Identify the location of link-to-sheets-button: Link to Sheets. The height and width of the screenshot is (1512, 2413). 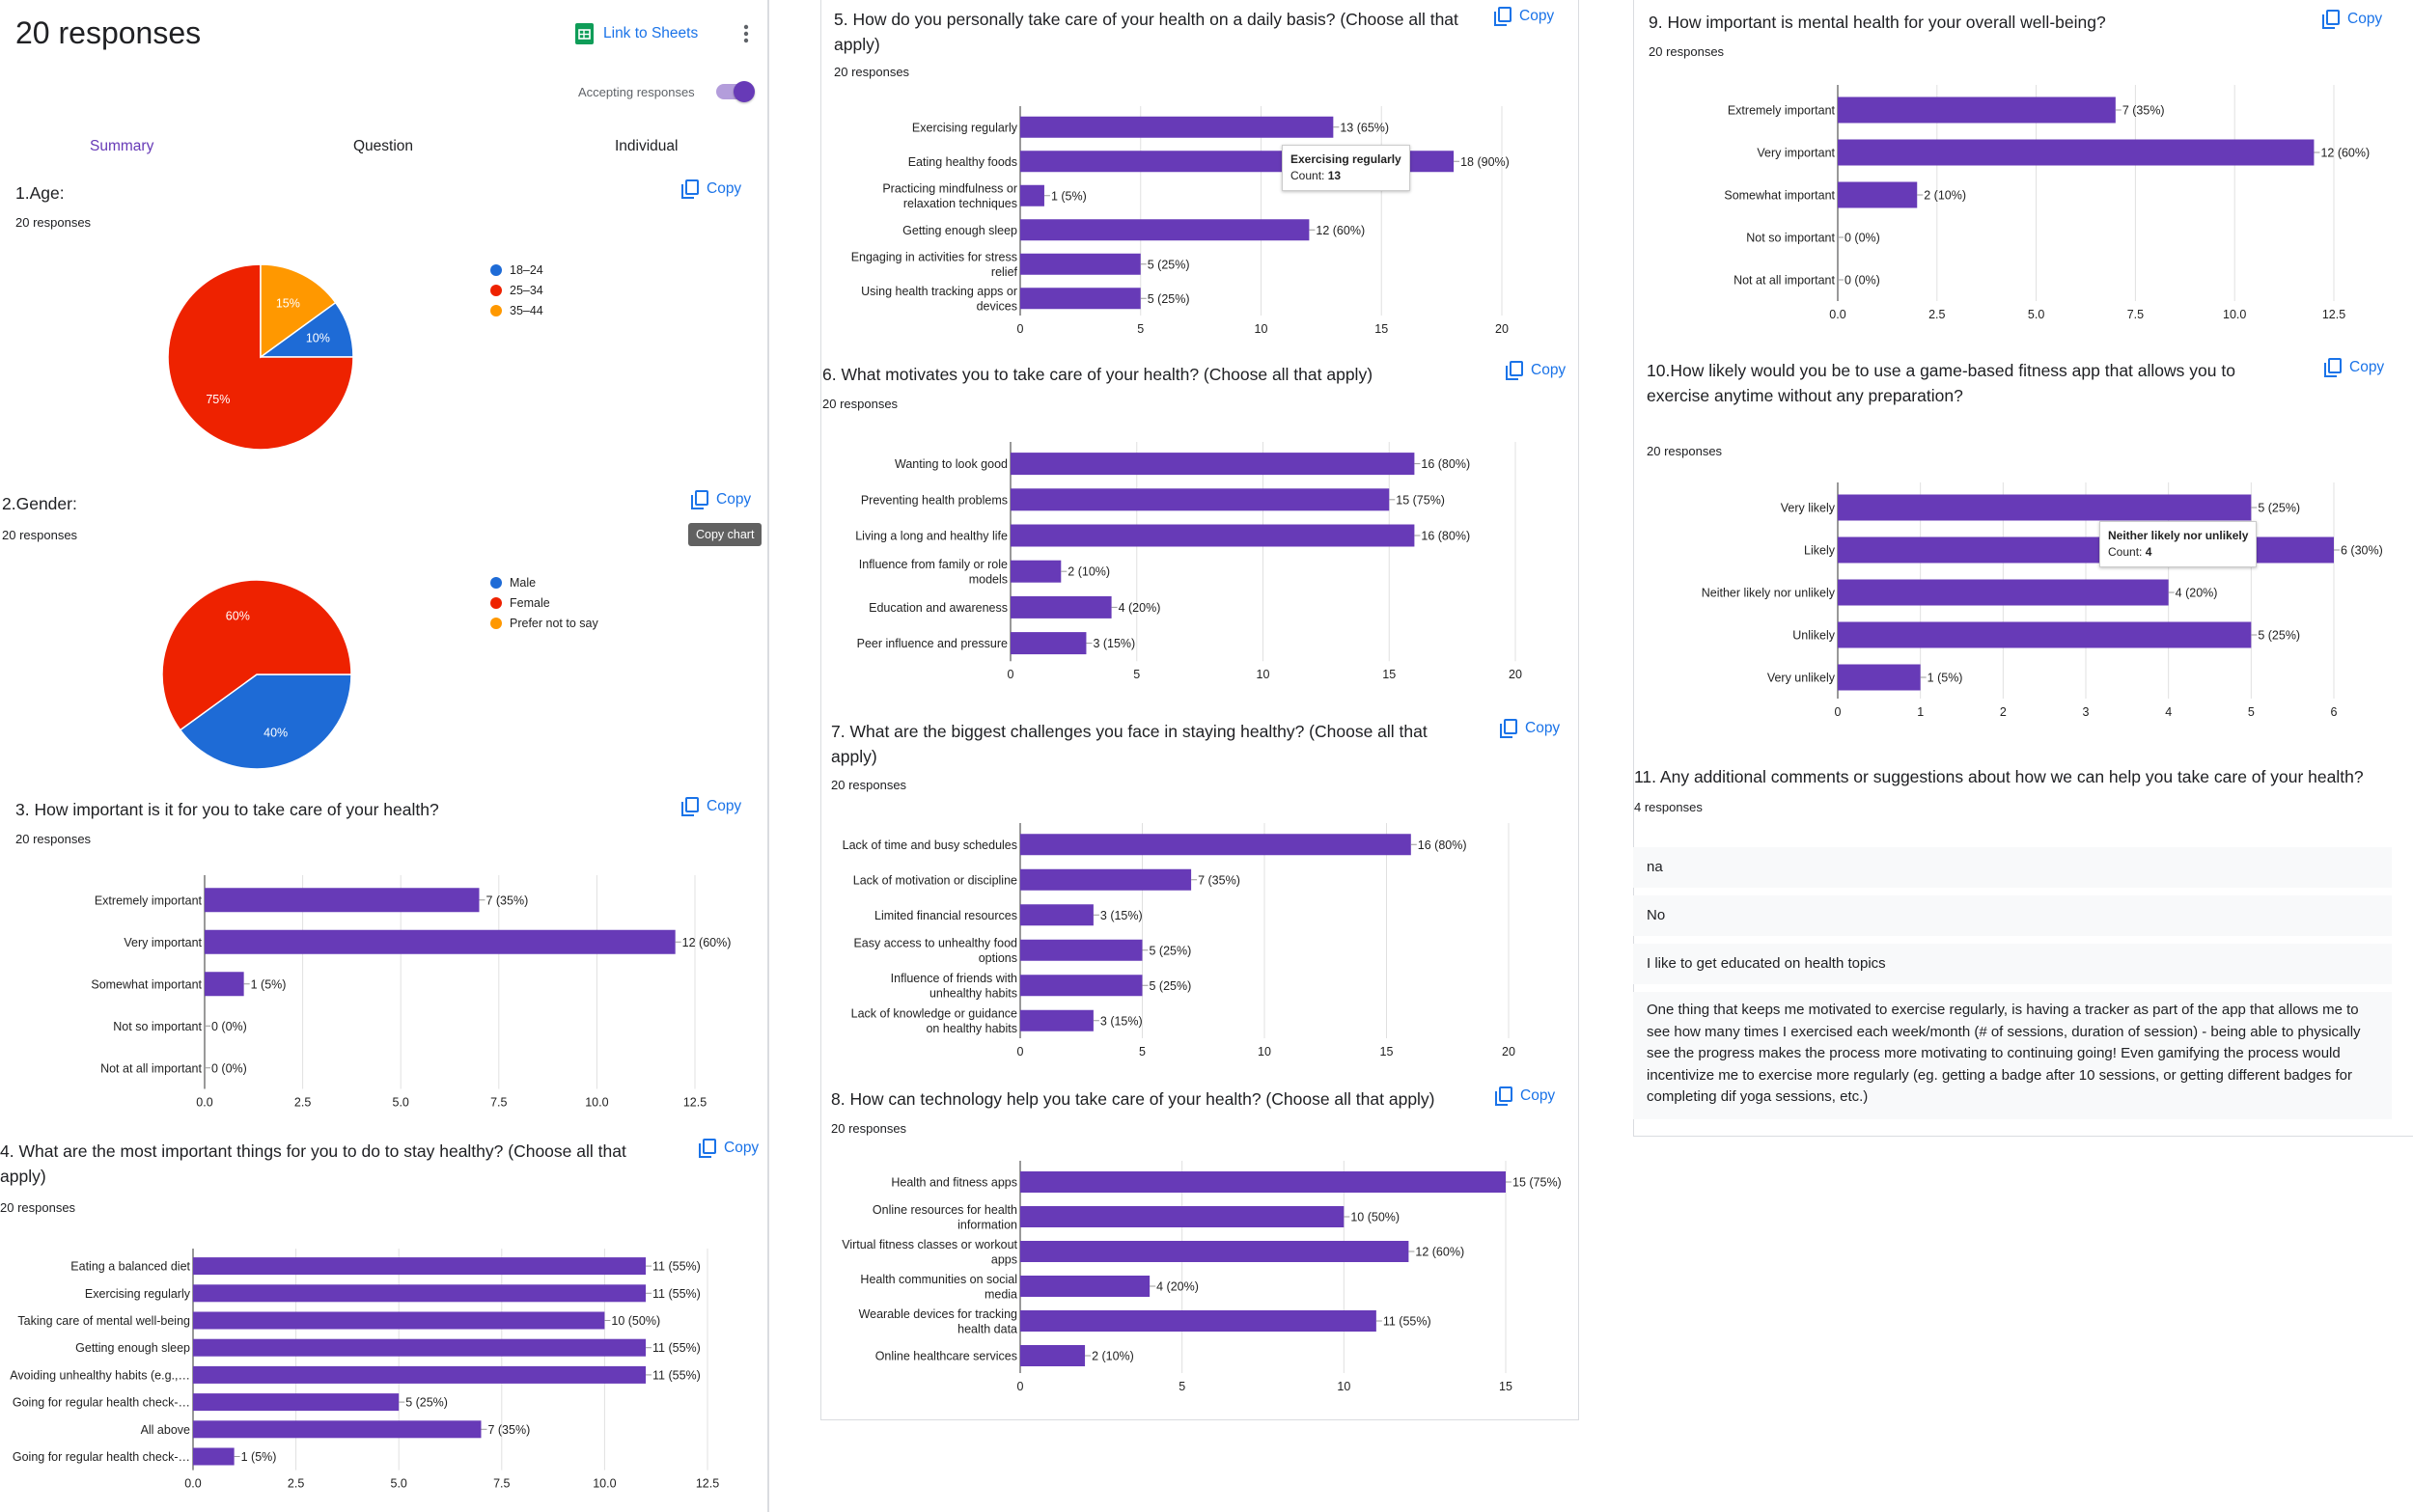
(636, 33).